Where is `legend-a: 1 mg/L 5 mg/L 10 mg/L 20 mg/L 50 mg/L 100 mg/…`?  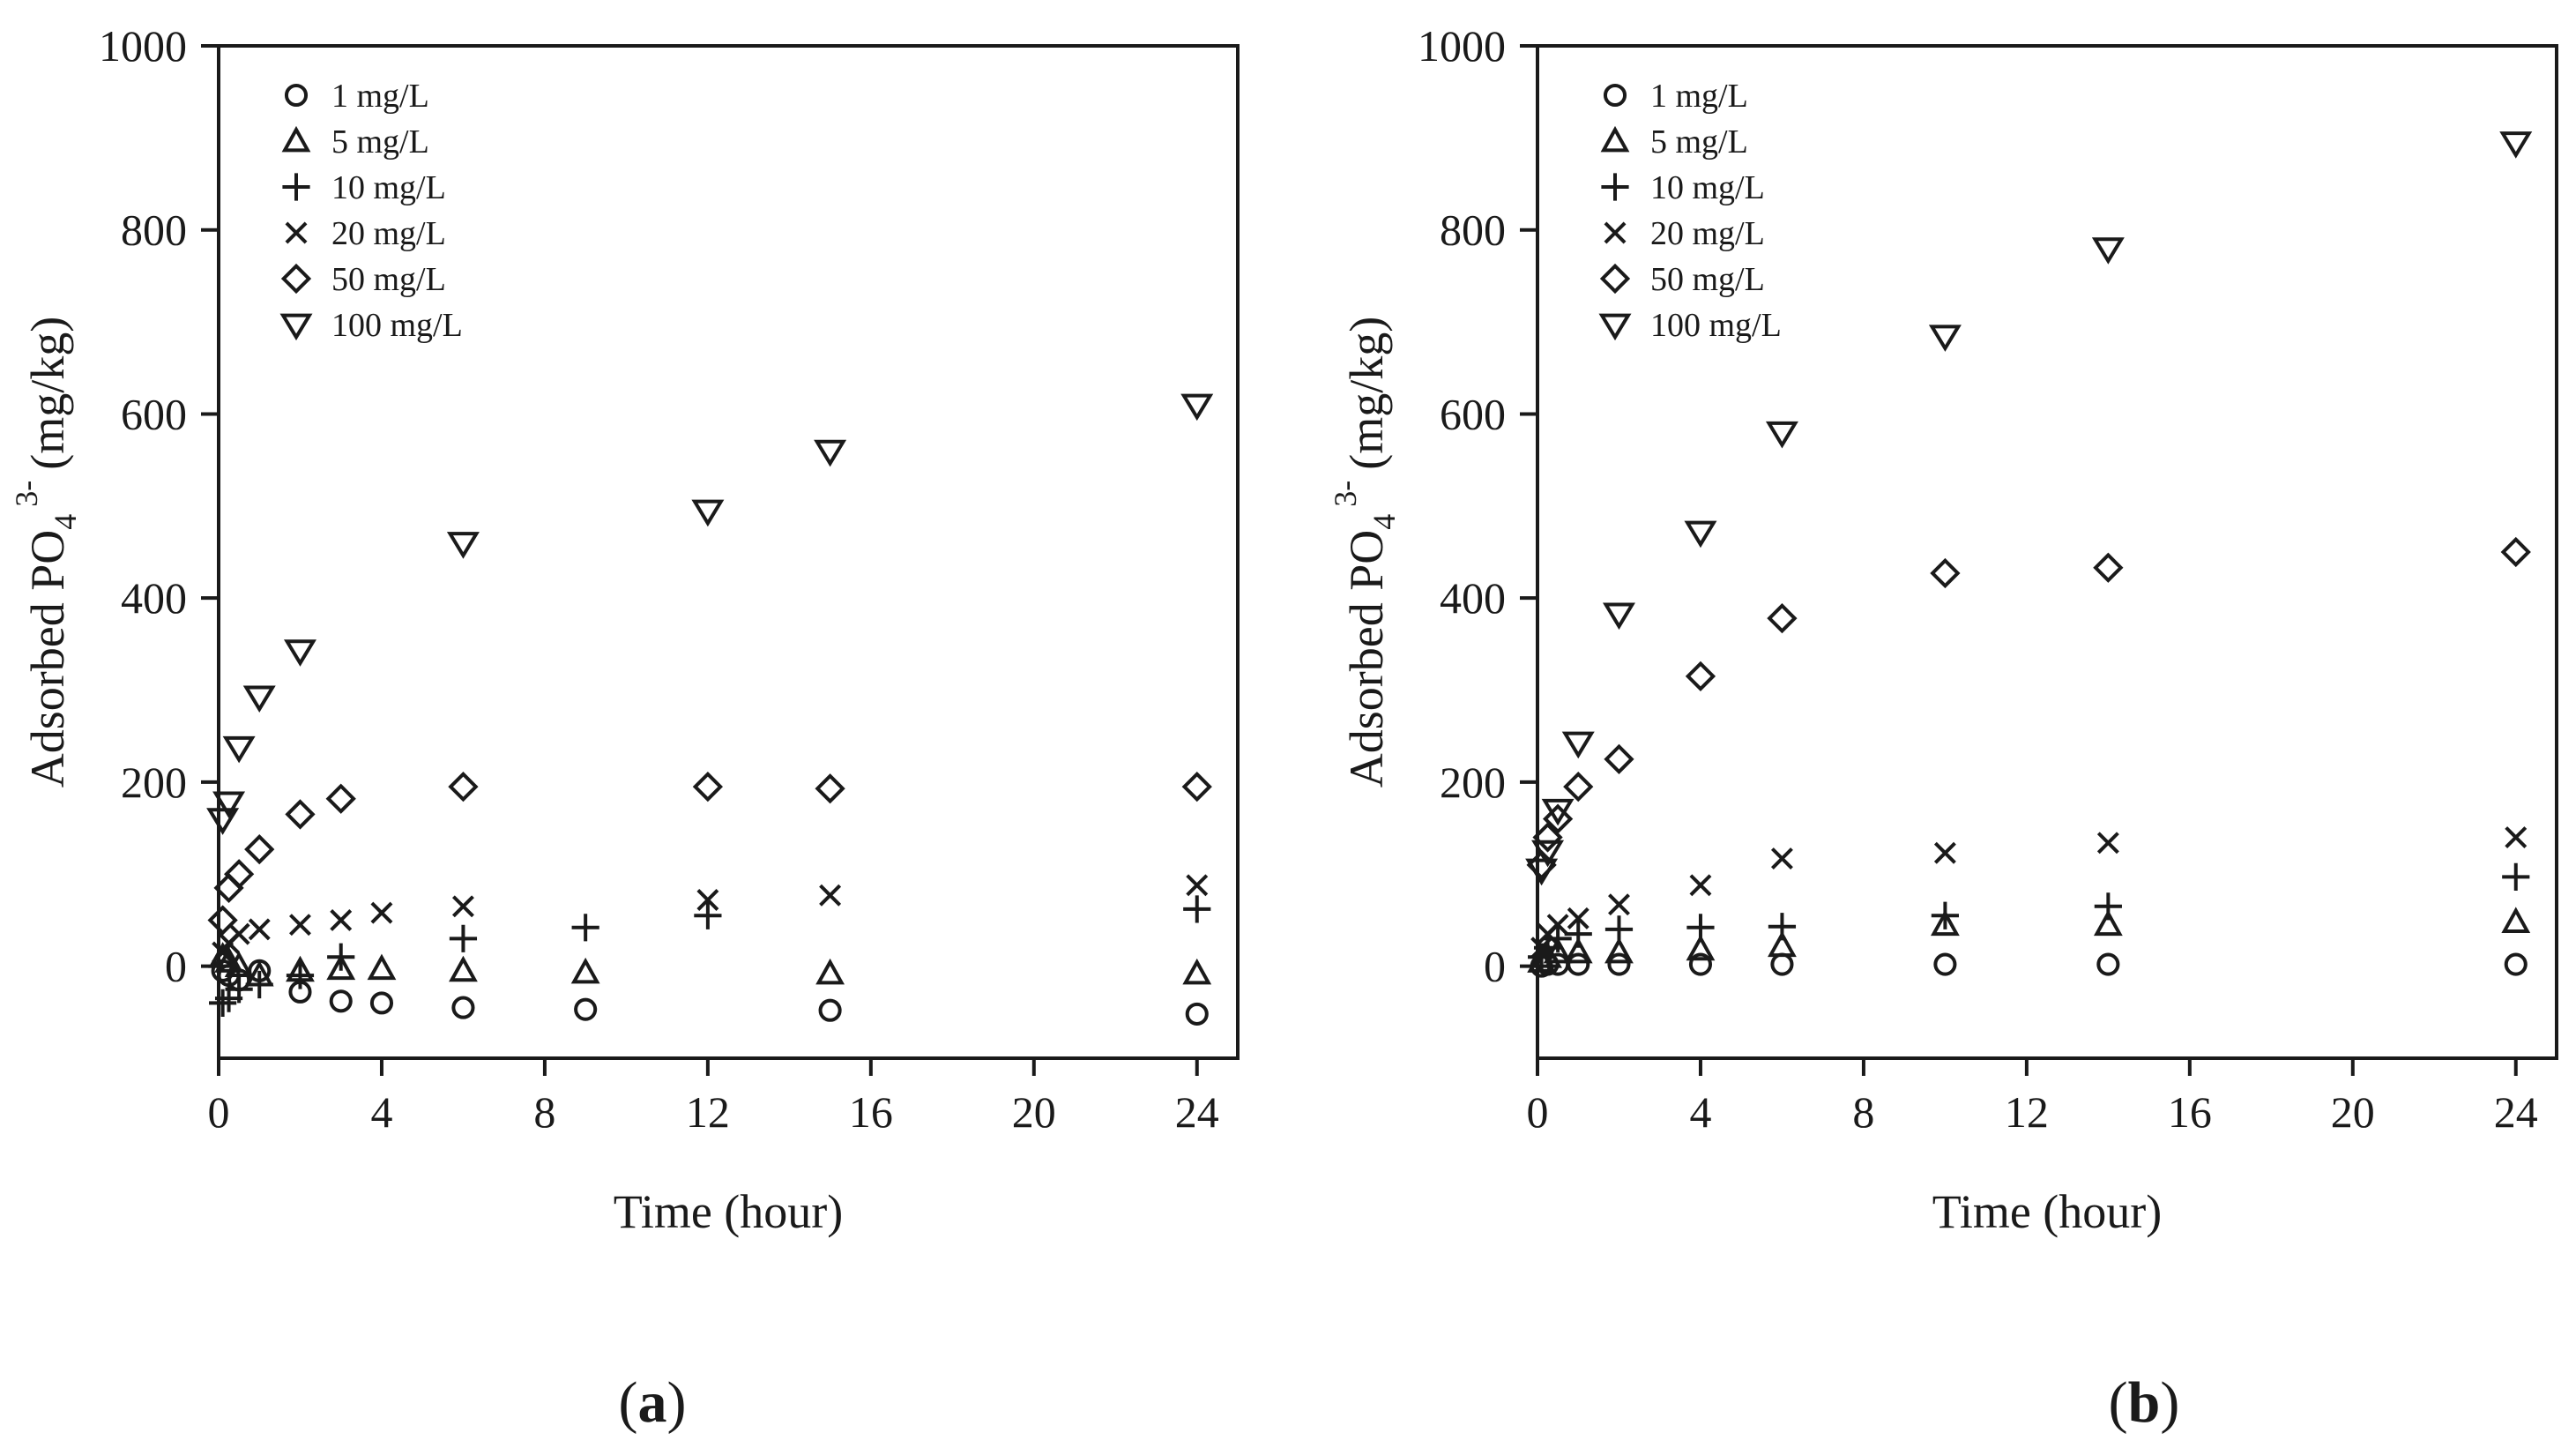
legend-a: 1 mg/L 5 mg/L 10 mg/L 20 mg/L 50 mg/L 100 mg/… is located at coordinates (371, 211).